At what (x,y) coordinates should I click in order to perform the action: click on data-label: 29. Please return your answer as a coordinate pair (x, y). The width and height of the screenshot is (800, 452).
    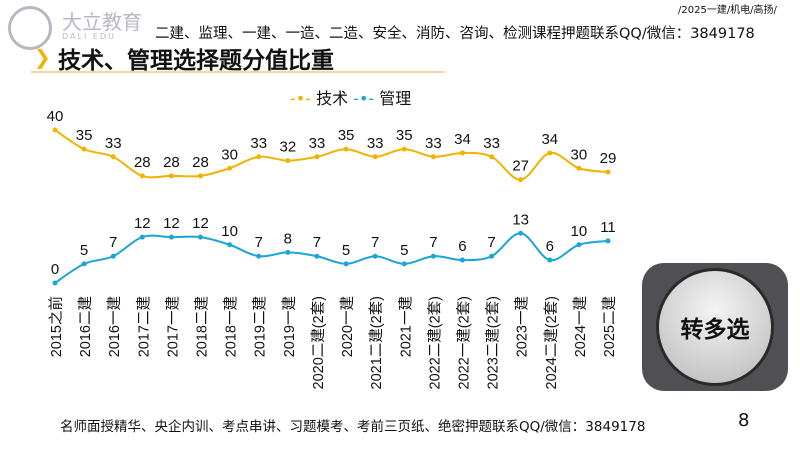
    Looking at the image, I should click on (608, 158).